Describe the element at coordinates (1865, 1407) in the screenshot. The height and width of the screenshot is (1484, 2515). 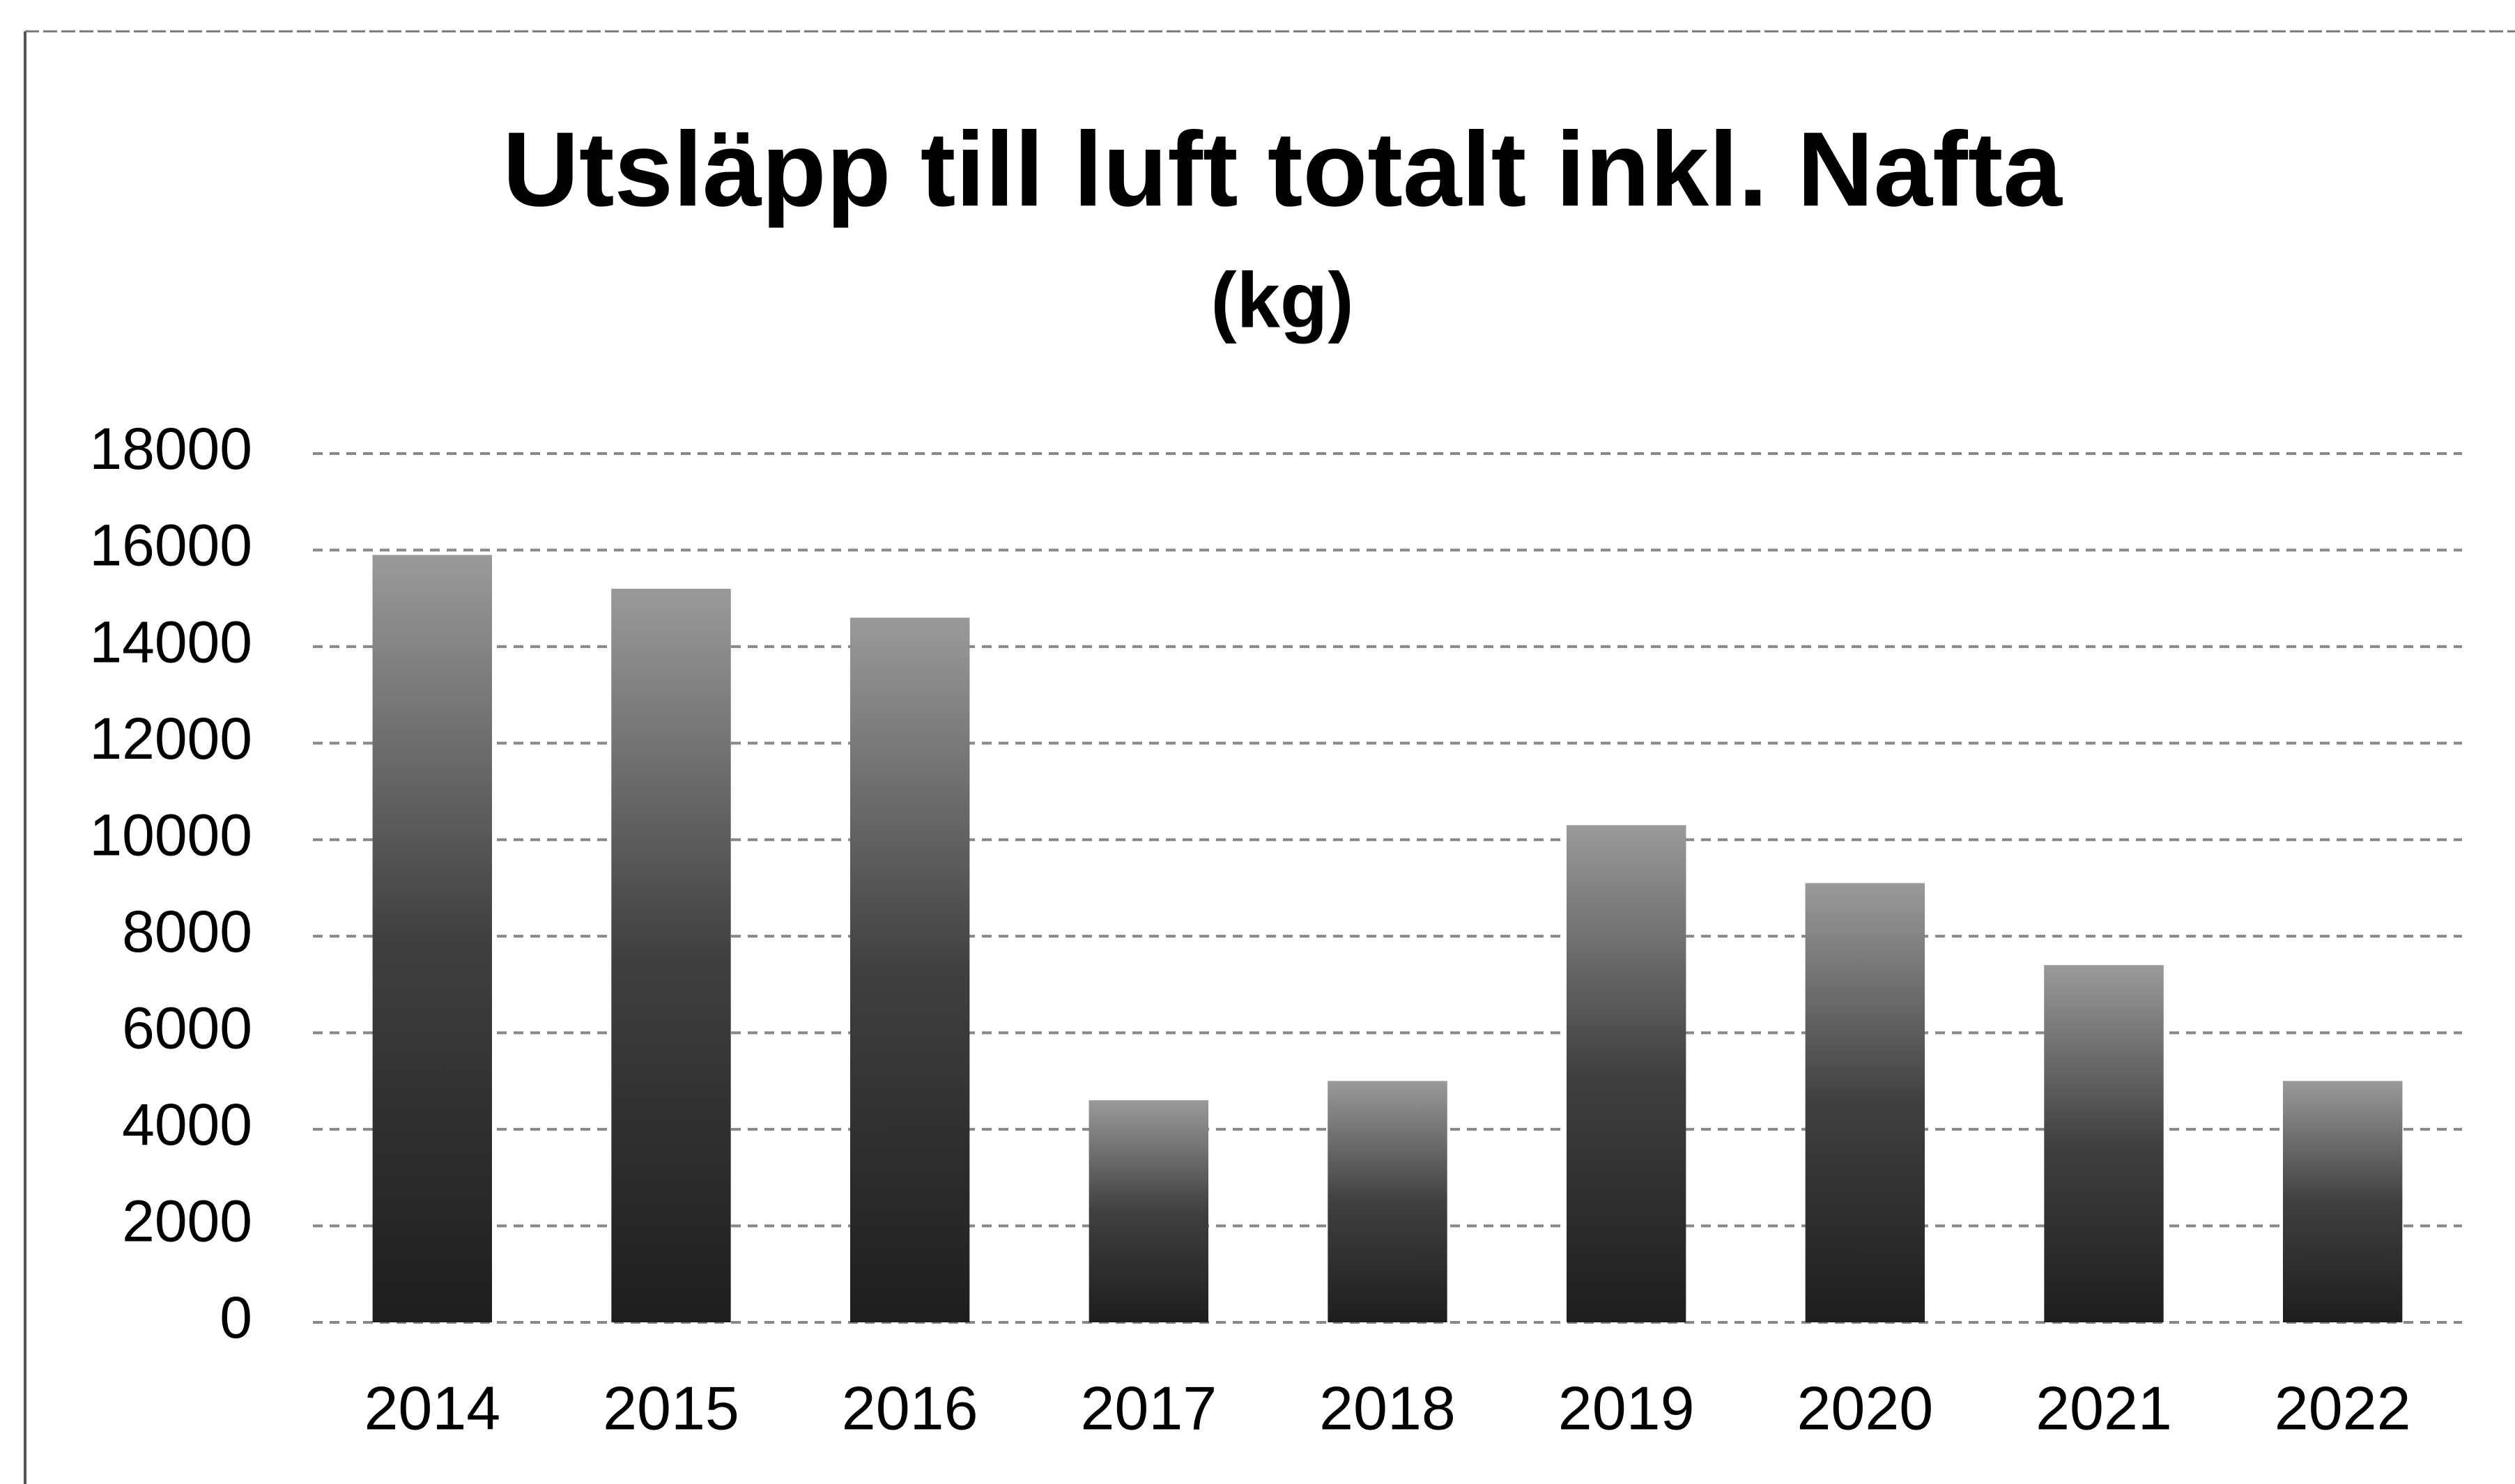
I see `x-tick-label: 2020` at that location.